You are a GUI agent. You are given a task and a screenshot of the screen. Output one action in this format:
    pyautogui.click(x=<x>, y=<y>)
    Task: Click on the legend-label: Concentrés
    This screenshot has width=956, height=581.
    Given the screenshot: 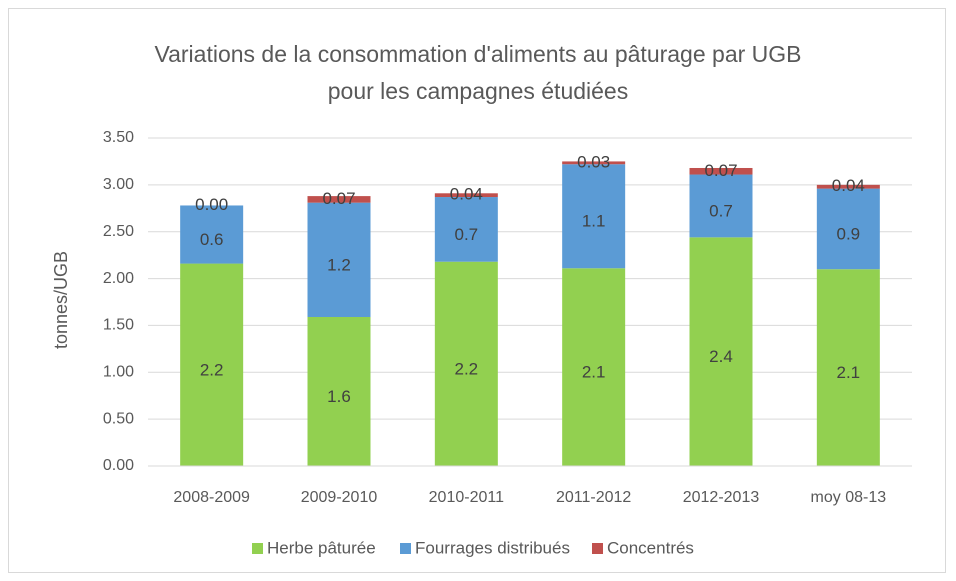 What is the action you would take?
    pyautogui.click(x=650, y=547)
    